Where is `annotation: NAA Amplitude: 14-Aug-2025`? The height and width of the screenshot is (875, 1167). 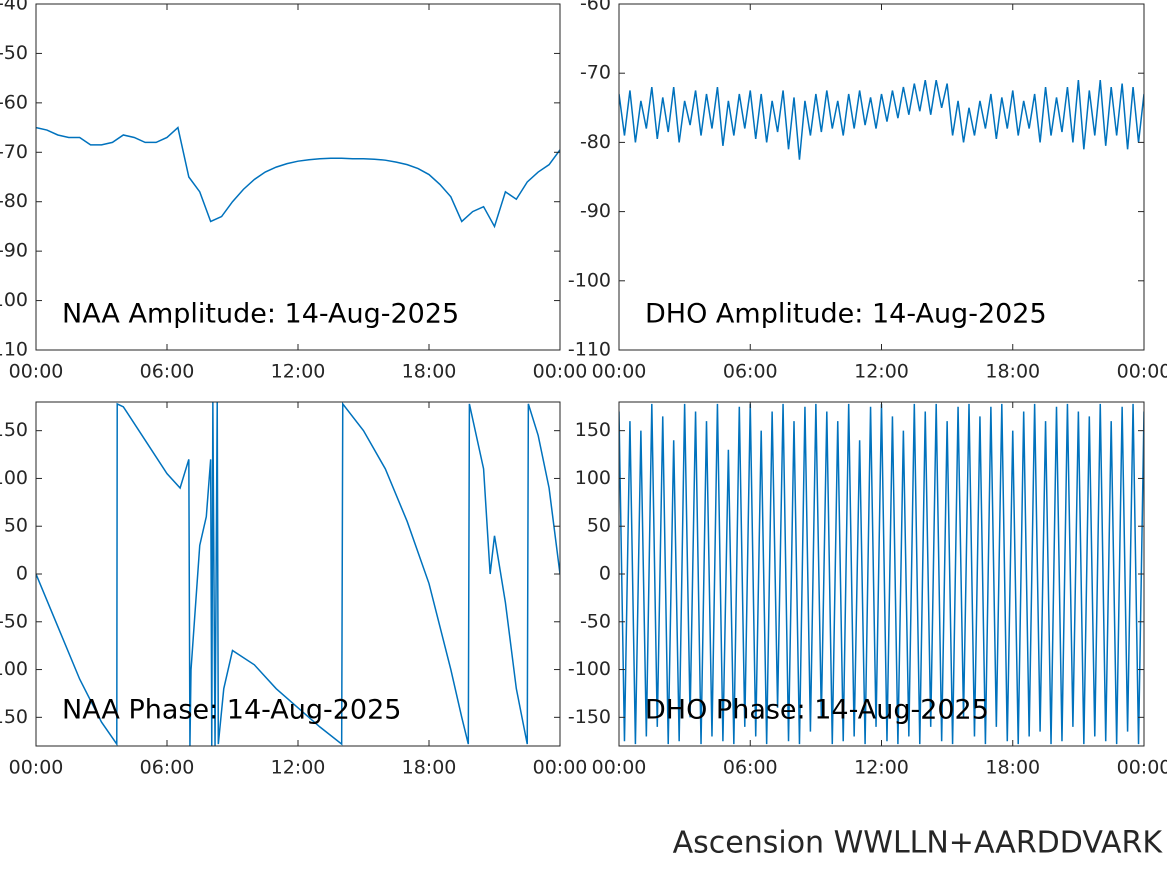
annotation: NAA Amplitude: 14-Aug-2025 is located at coordinates (260, 314).